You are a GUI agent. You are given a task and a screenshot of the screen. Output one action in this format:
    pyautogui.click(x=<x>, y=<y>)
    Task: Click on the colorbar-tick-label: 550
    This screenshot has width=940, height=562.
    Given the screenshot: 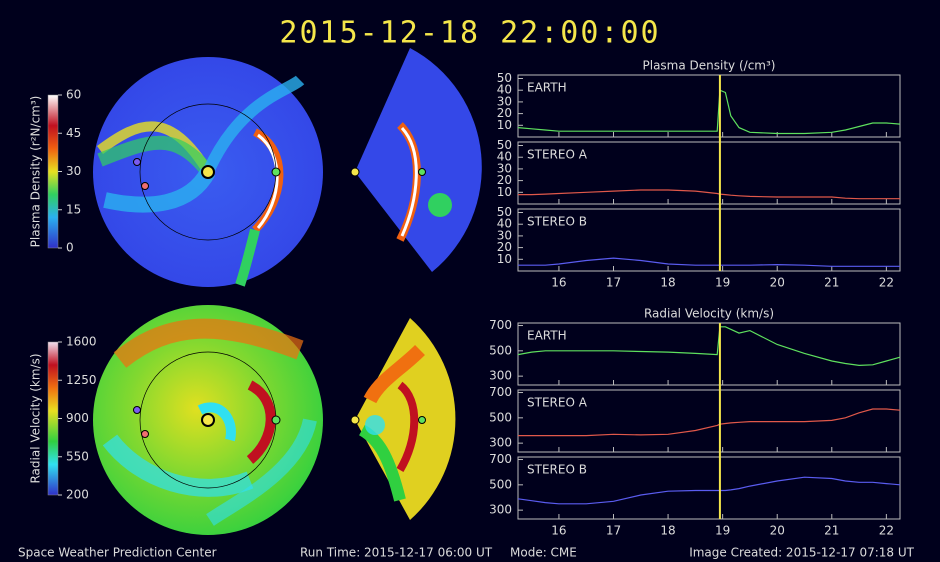 What is the action you would take?
    pyautogui.click(x=77, y=456)
    